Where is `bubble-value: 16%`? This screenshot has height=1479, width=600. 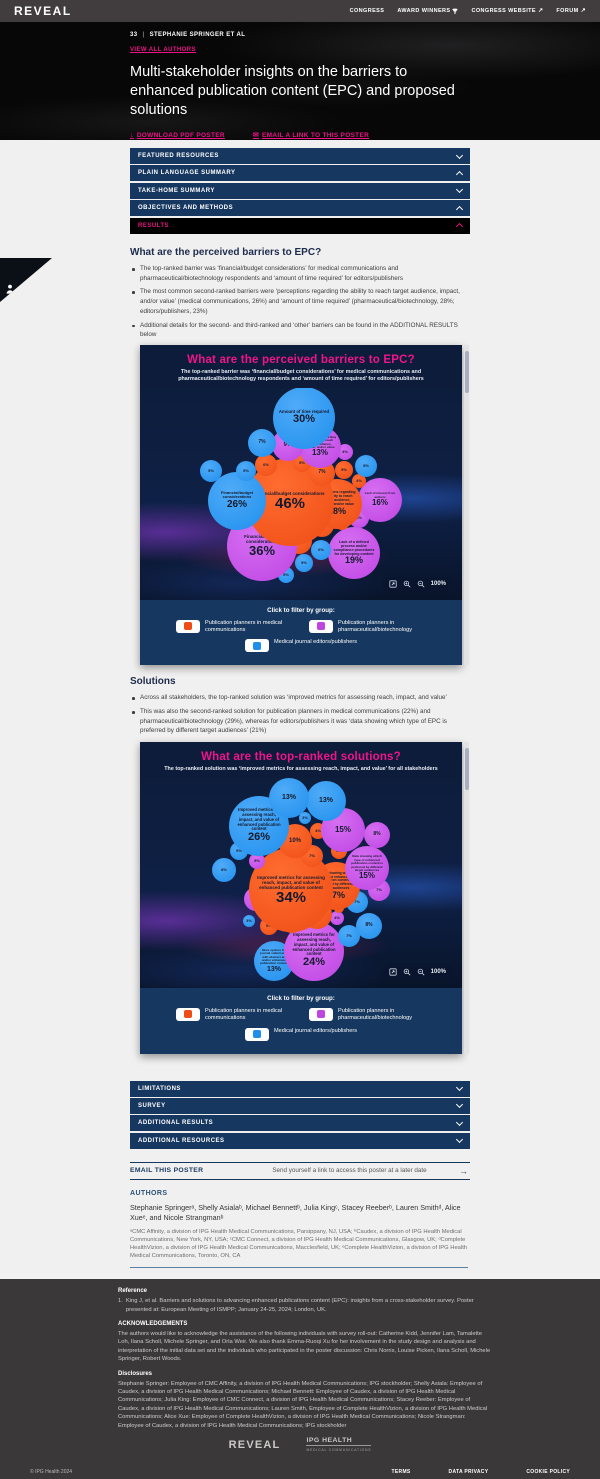 bubble-value: 16% is located at coordinates (379, 502).